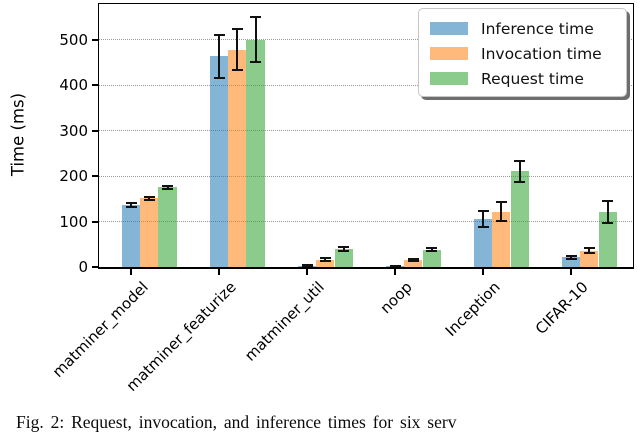 Image resolution: width=640 pixels, height=434 pixels. Describe the element at coordinates (449, 28) in the screenshot. I see `inference-color-swatch` at that location.